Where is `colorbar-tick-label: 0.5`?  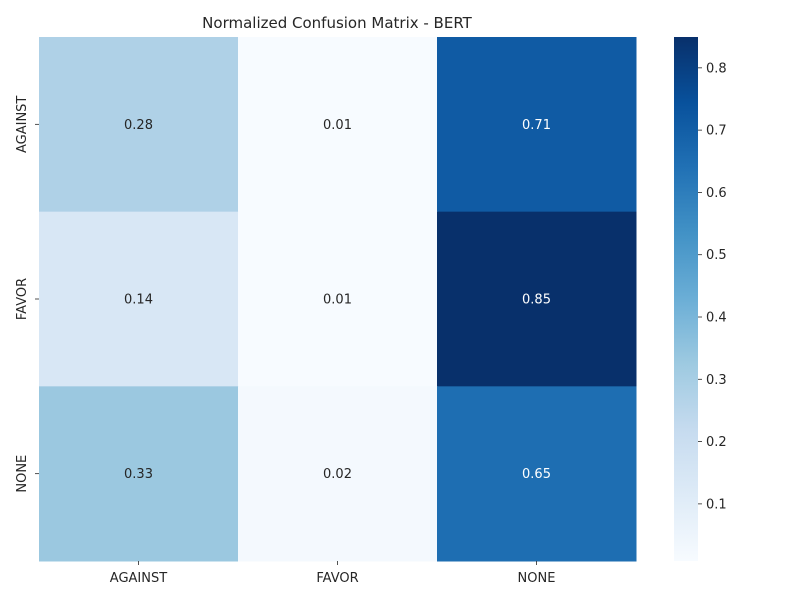
colorbar-tick-label: 0.5 is located at coordinates (716, 255).